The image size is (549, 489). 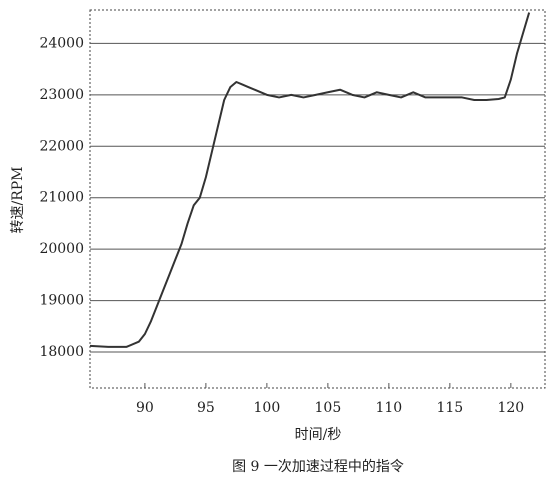 I want to click on y-tick-label: 22000, so click(x=61, y=146).